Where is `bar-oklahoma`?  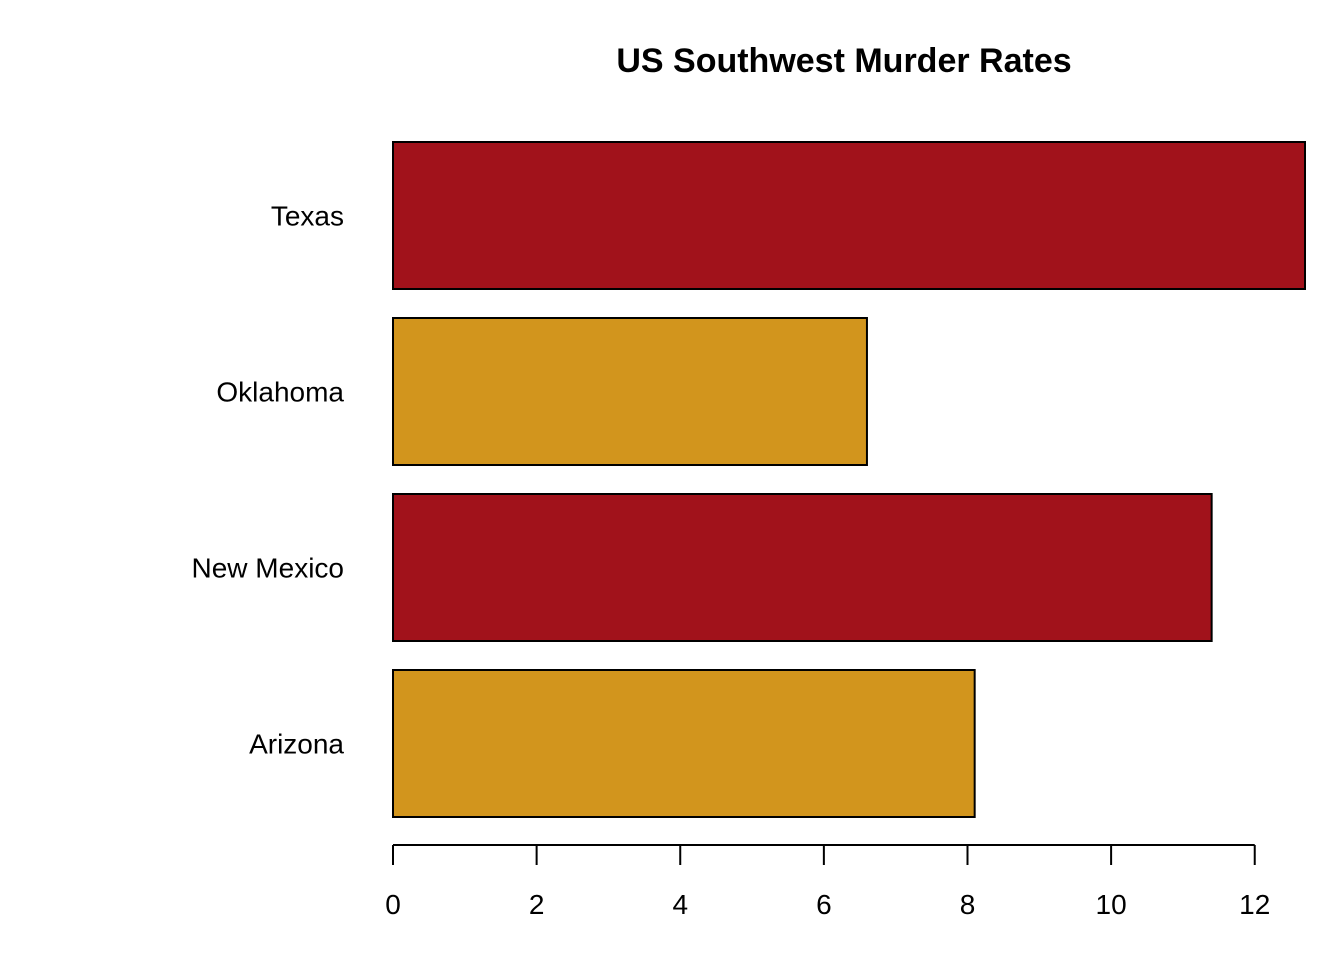
bar-oklahoma is located at coordinates (630, 391).